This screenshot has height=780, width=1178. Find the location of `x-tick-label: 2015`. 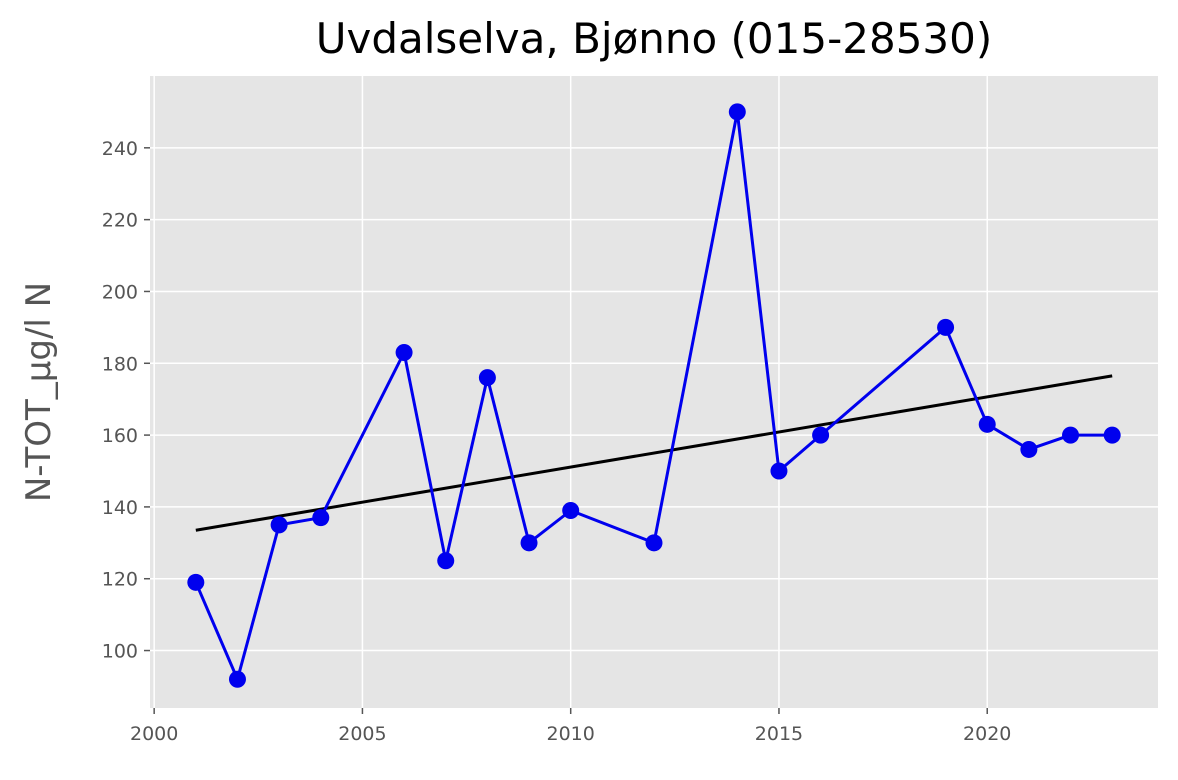

x-tick-label: 2015 is located at coordinates (779, 734).